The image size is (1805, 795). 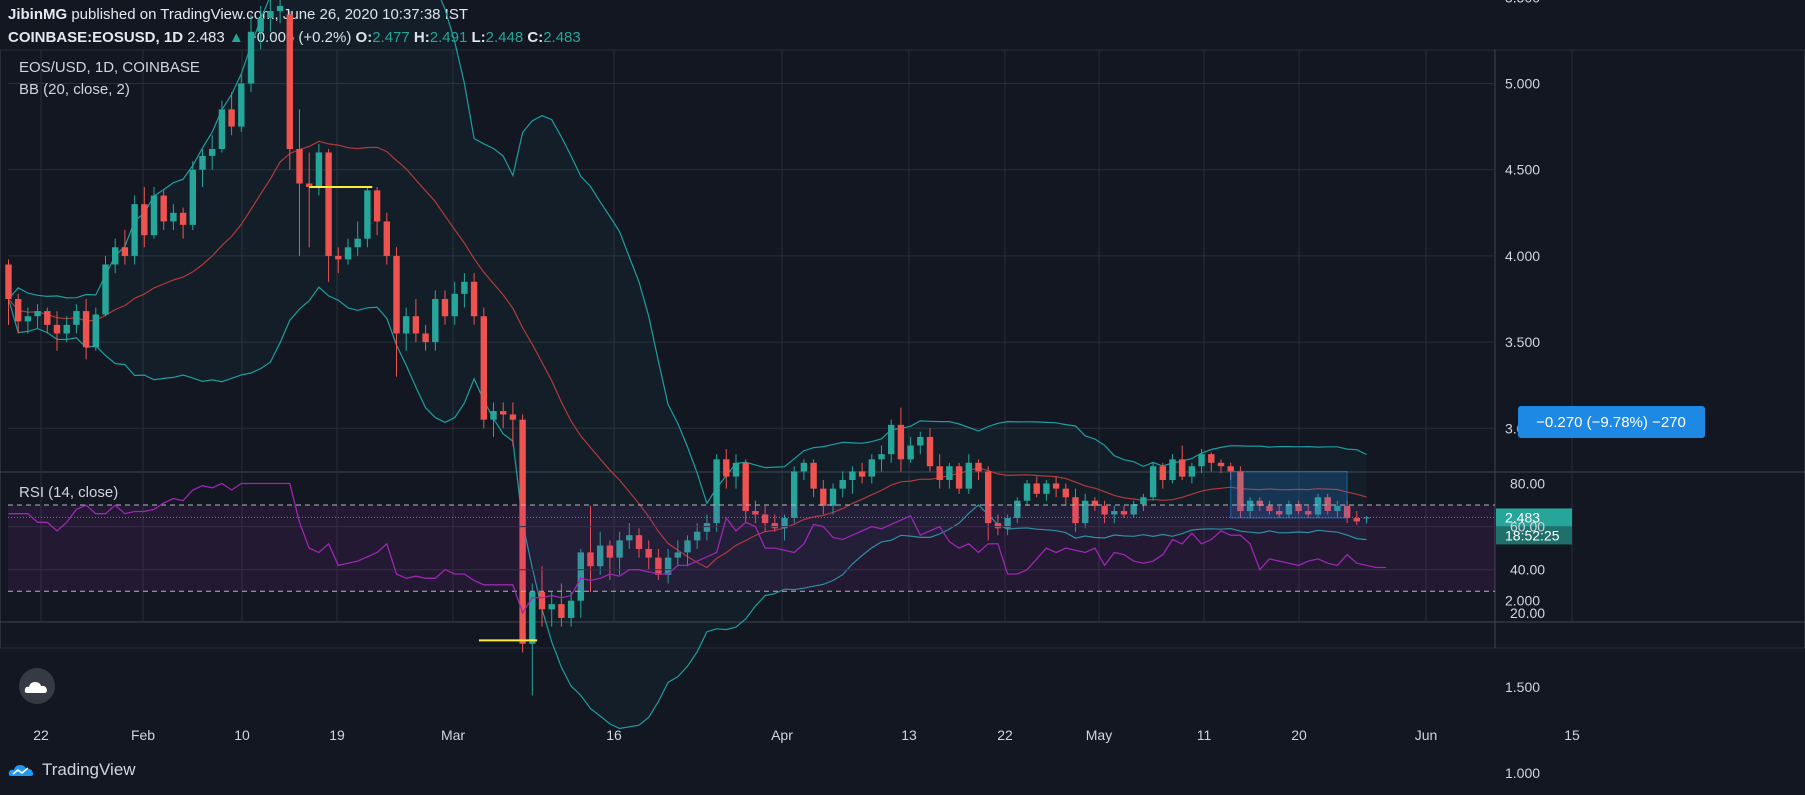 What do you see at coordinates (562, 37) in the screenshot?
I see `close-value: 2.483` at bounding box center [562, 37].